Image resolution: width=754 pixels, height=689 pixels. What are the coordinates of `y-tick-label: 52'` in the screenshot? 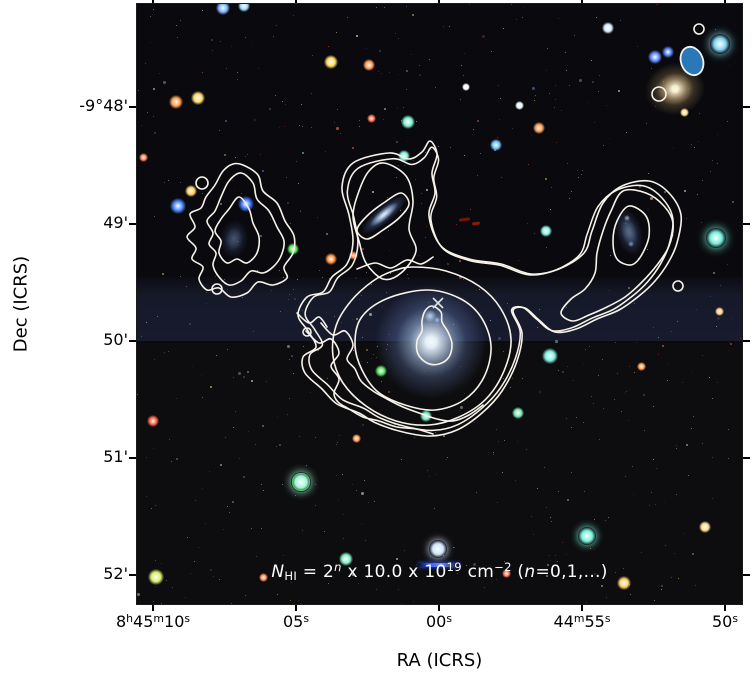 It's located at (115, 573).